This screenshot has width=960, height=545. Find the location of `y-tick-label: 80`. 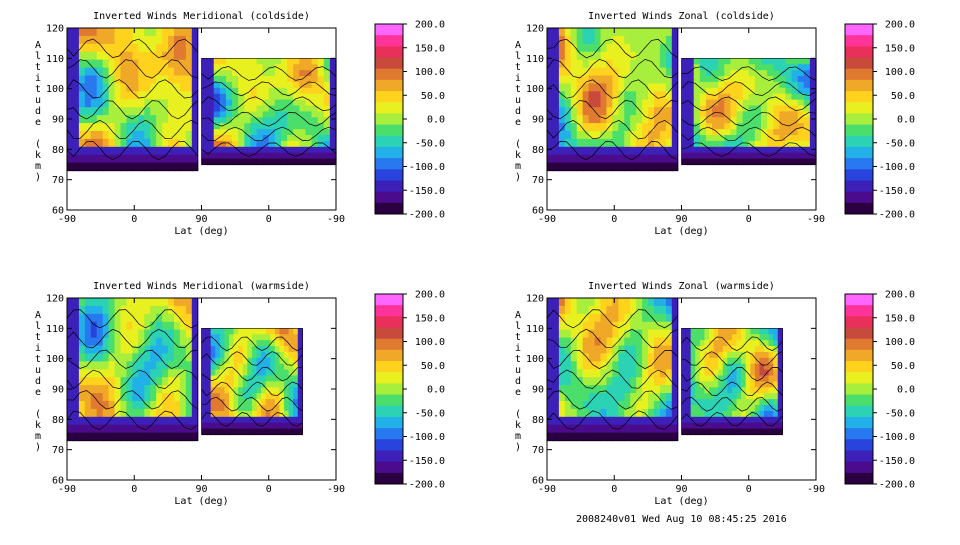

y-tick-label: 80 is located at coordinates (538, 420).